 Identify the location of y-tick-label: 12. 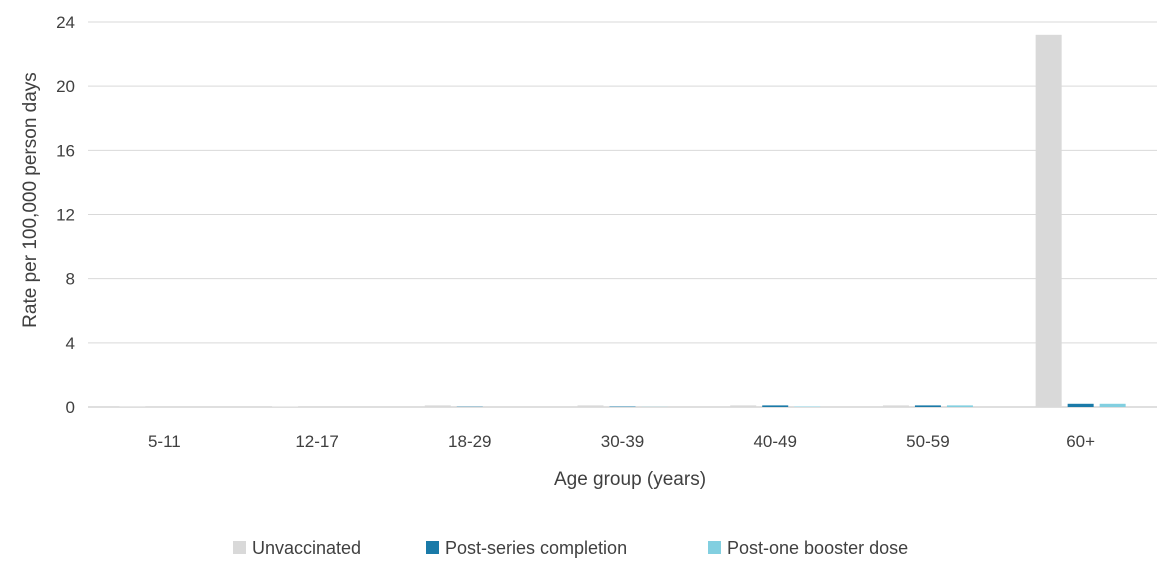
(65, 215).